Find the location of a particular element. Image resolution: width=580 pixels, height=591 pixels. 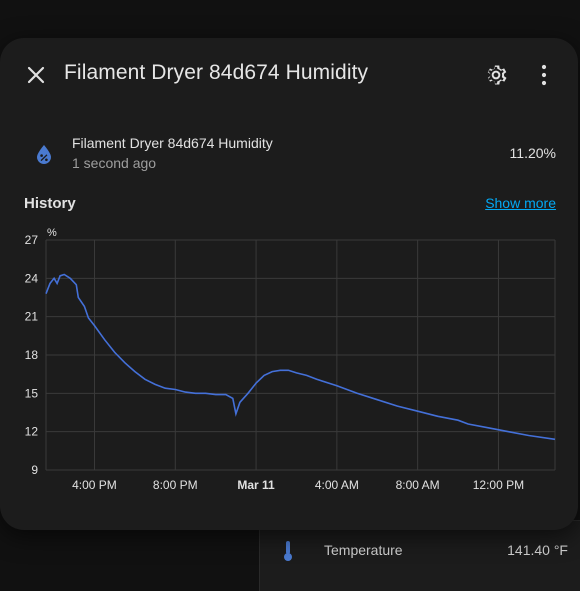

show-more-link: Show more is located at coordinates (520, 203).